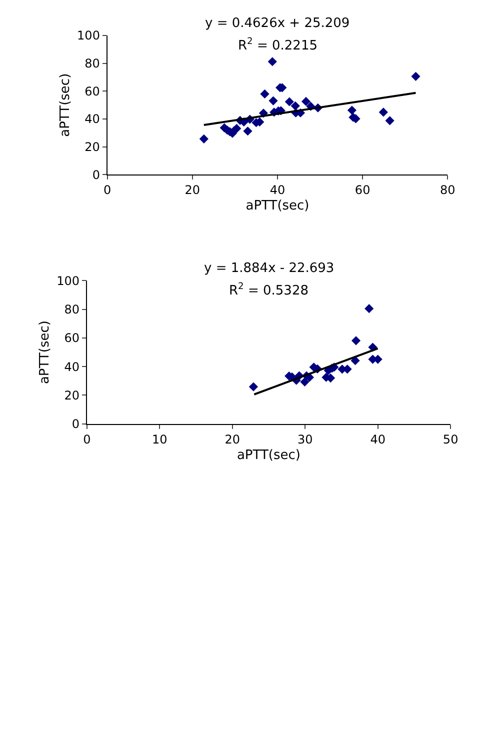 The height and width of the screenshot is (733, 481). I want to click on annotation: R$^{2}$ = 0.2215, so click(278, 45).